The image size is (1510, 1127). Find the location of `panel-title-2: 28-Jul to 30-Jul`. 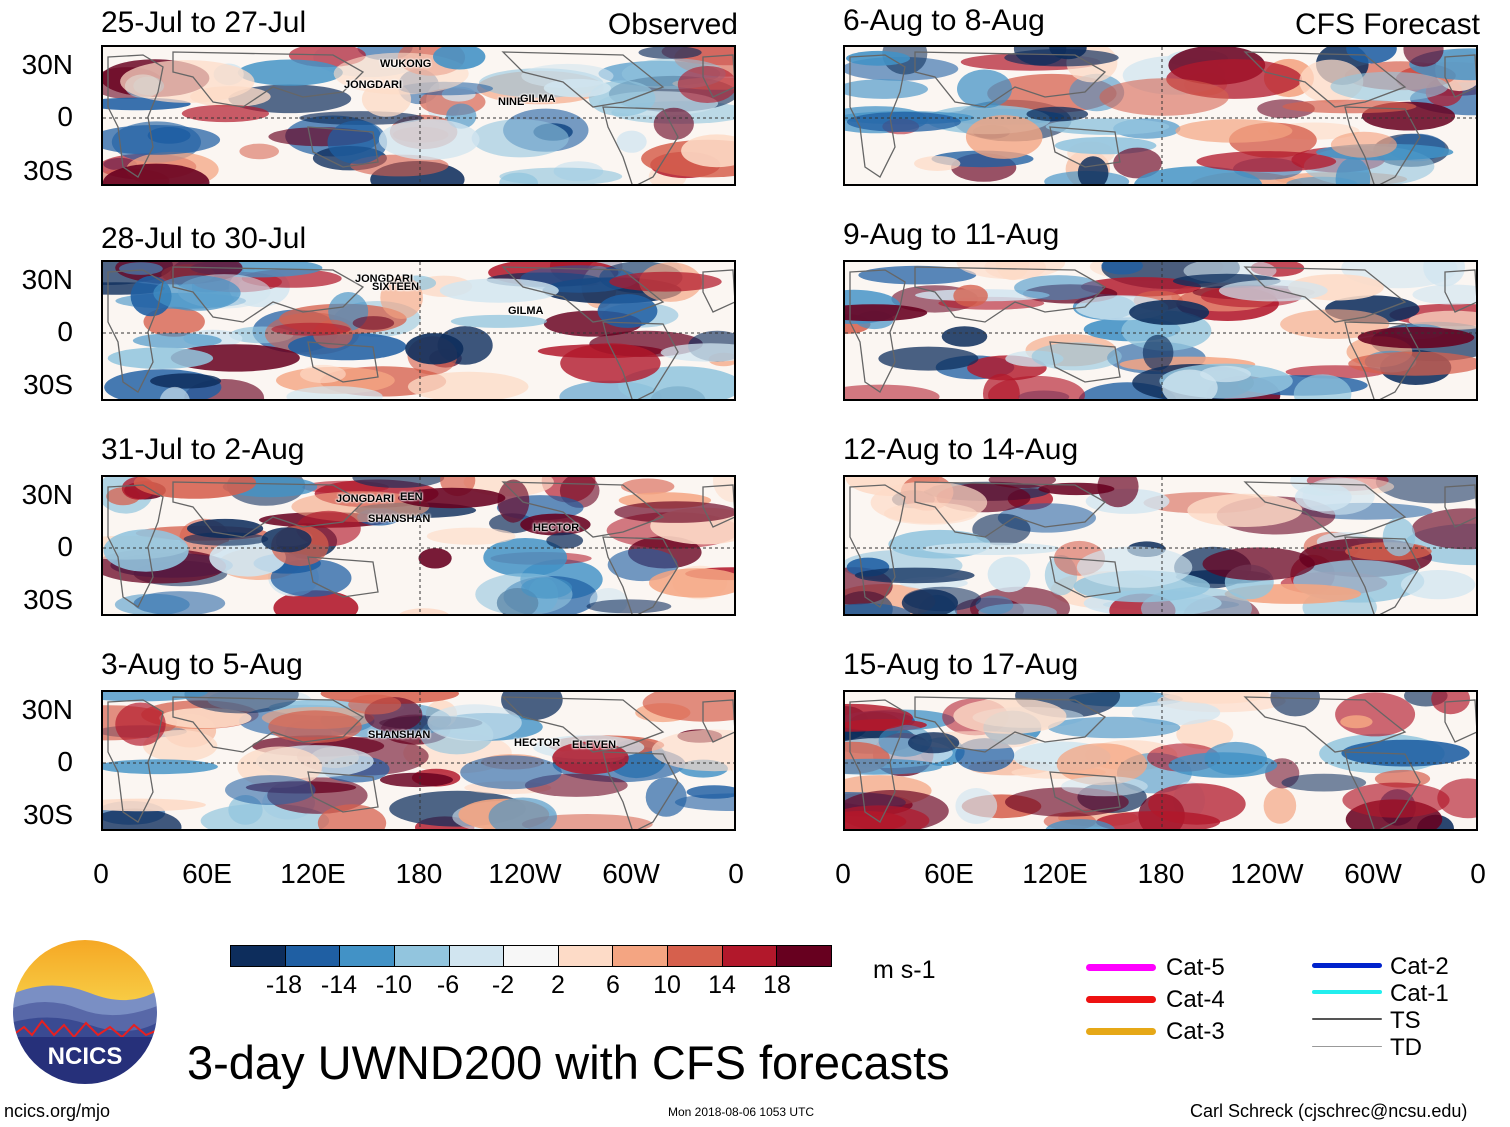

panel-title-2: 28-Jul to 30-Jul is located at coordinates (204, 238).